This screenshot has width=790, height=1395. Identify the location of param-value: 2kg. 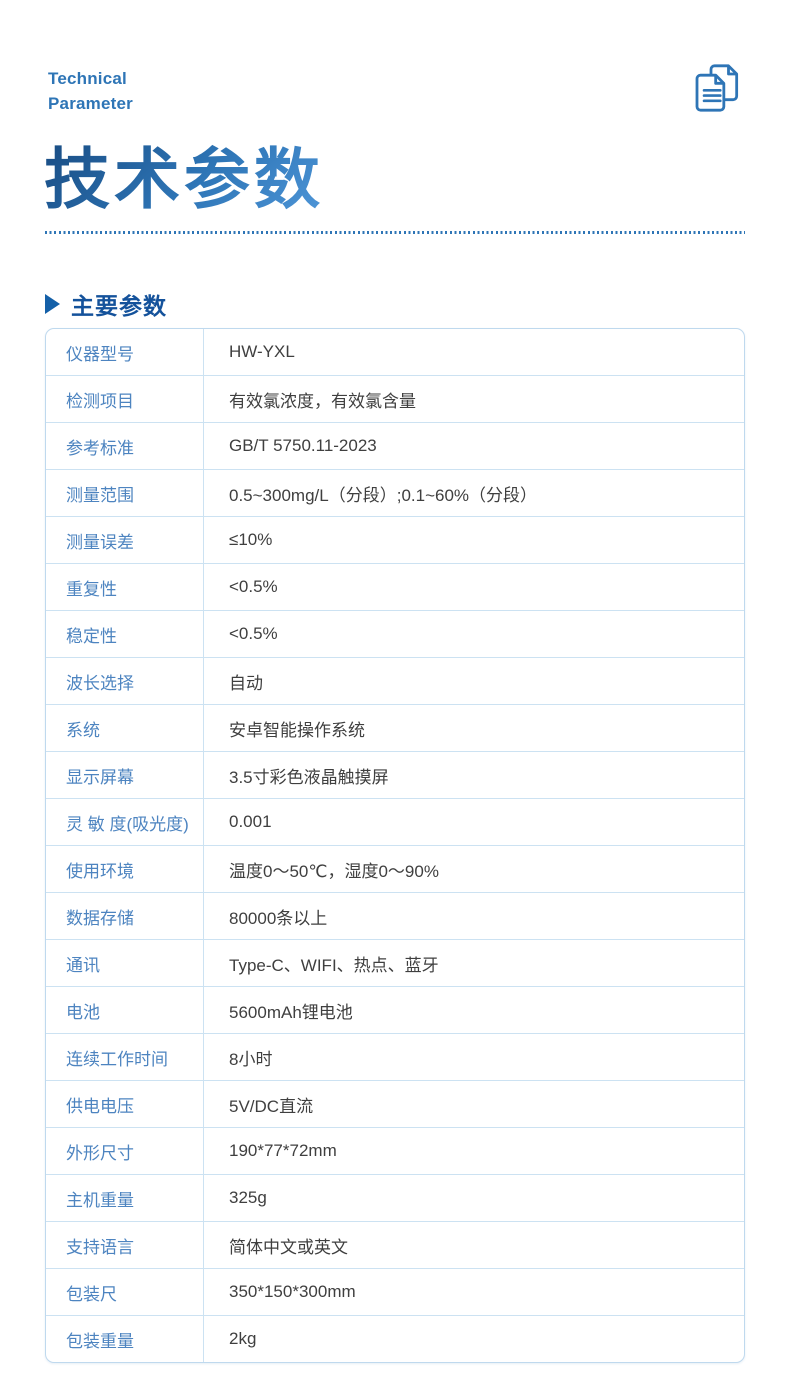
(243, 1338).